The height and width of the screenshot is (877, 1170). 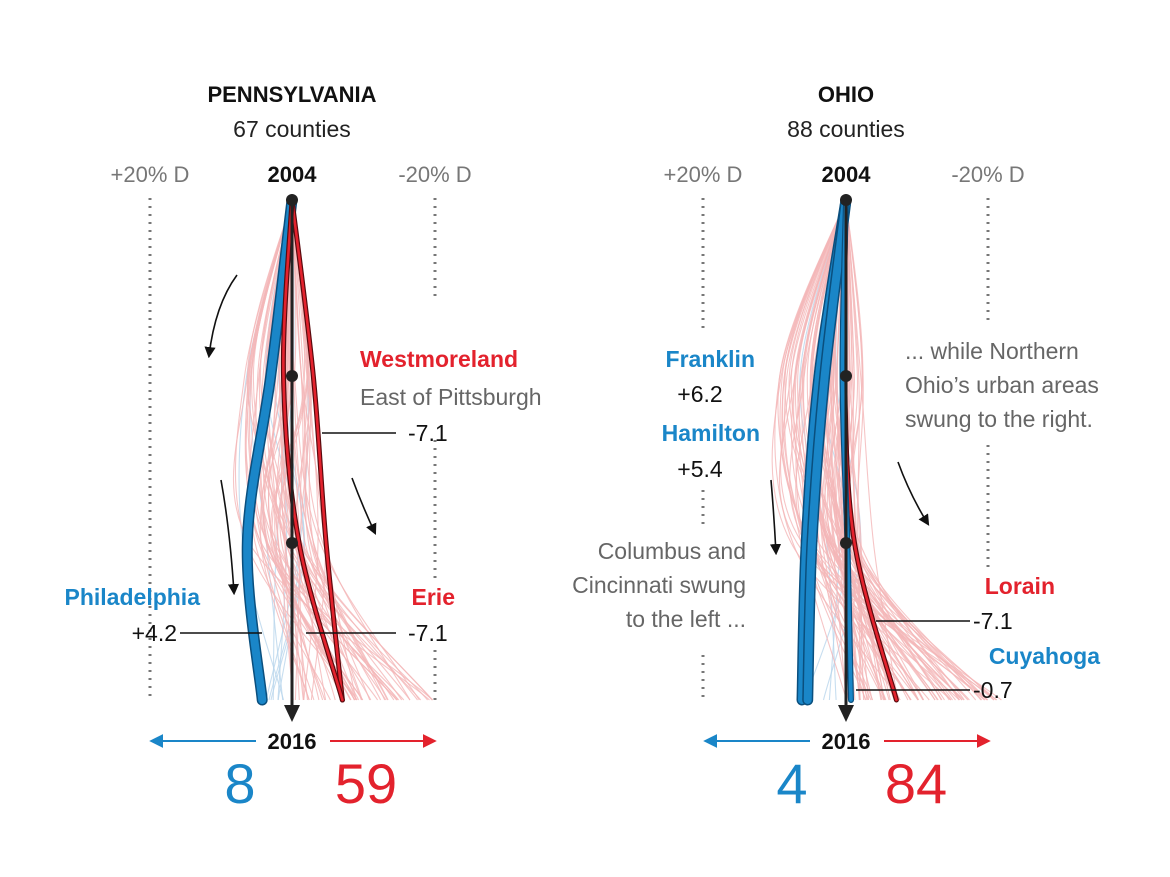 What do you see at coordinates (317, 450) in the screenshot?
I see `pa-westmoreland-line` at bounding box center [317, 450].